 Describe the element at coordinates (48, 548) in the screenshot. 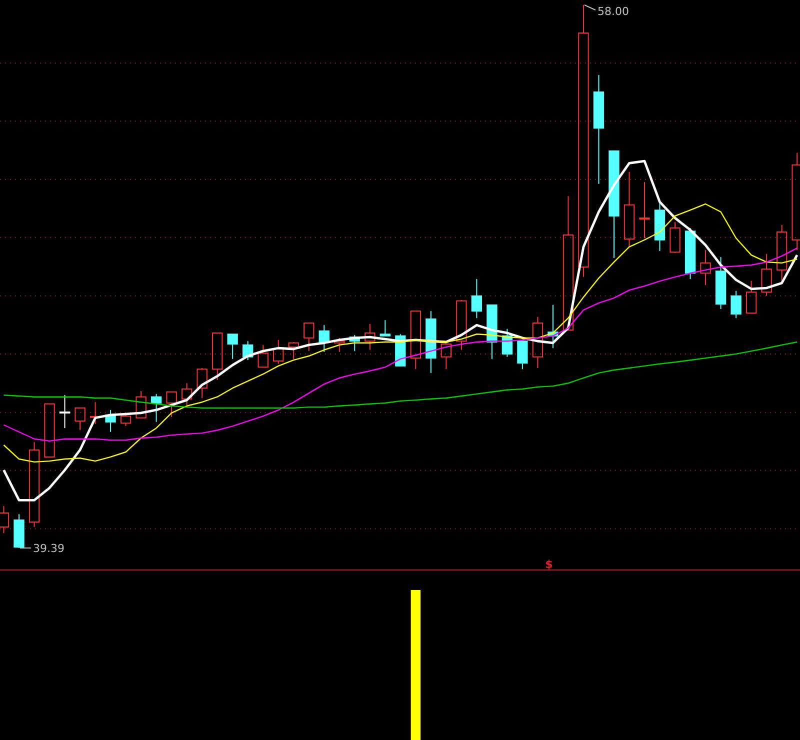

I see `annotation: 39.39` at that location.